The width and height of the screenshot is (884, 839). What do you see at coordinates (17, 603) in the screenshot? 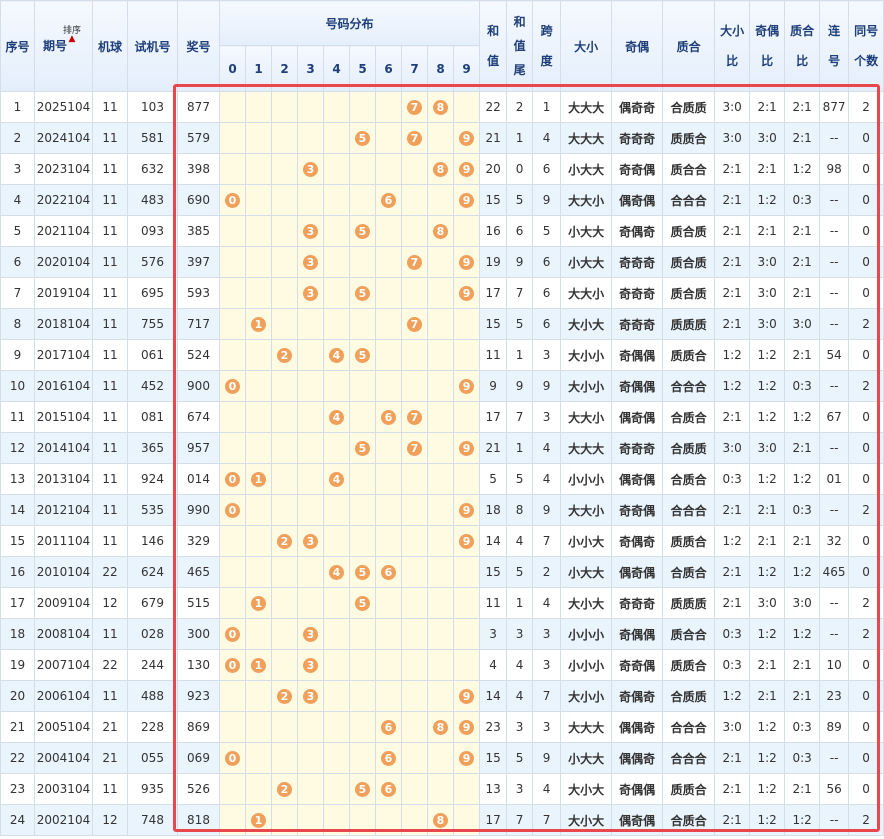
I see `seq-cell: 17` at bounding box center [17, 603].